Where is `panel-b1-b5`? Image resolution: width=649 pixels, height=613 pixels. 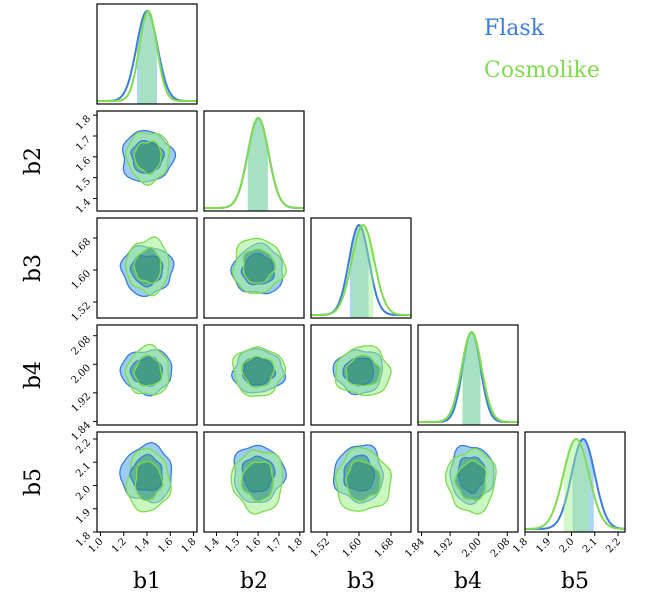
panel-b1-b5 is located at coordinates (147, 482).